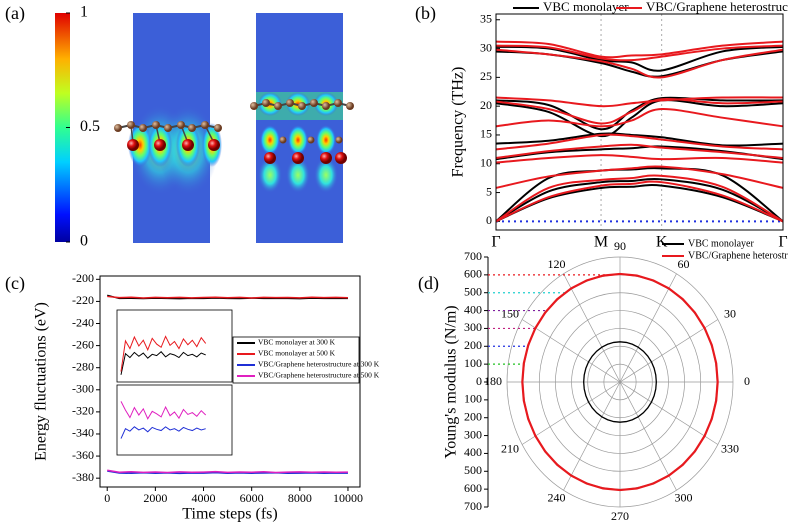 This screenshot has height=524, width=788. I want to click on y-tick-label: 10, so click(486, 163).